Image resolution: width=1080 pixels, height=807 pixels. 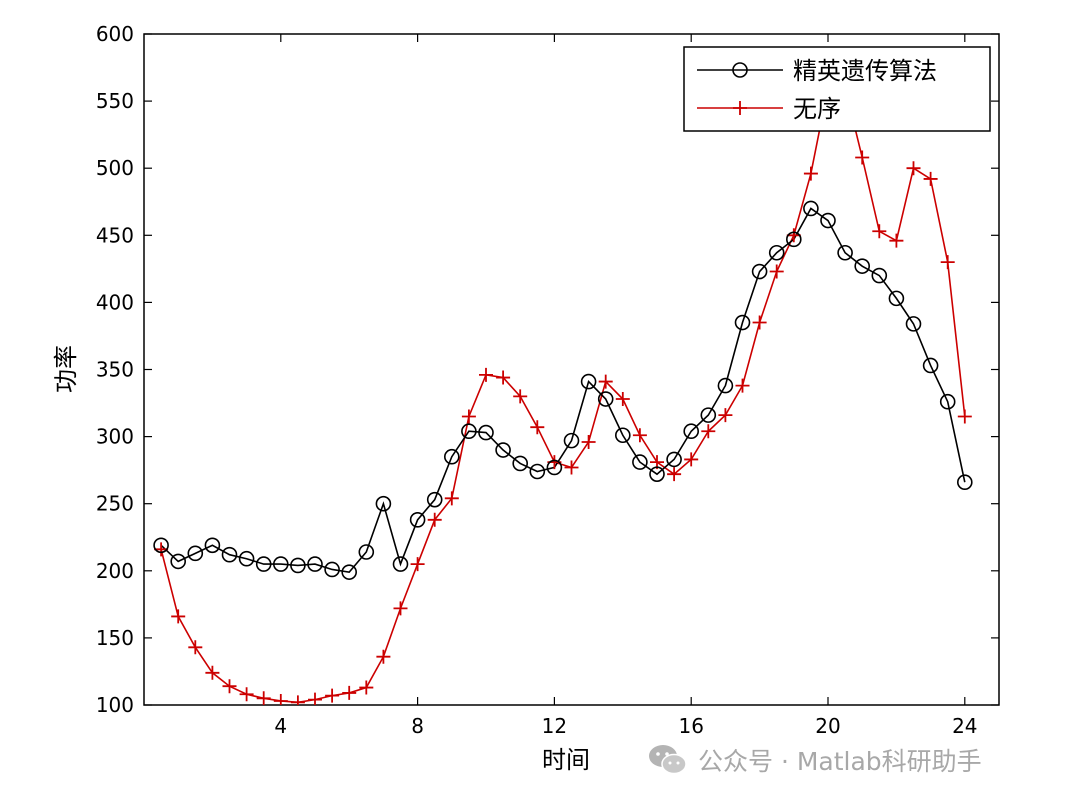 What do you see at coordinates (690, 726) in the screenshot?
I see `x-tick-label: 16` at bounding box center [690, 726].